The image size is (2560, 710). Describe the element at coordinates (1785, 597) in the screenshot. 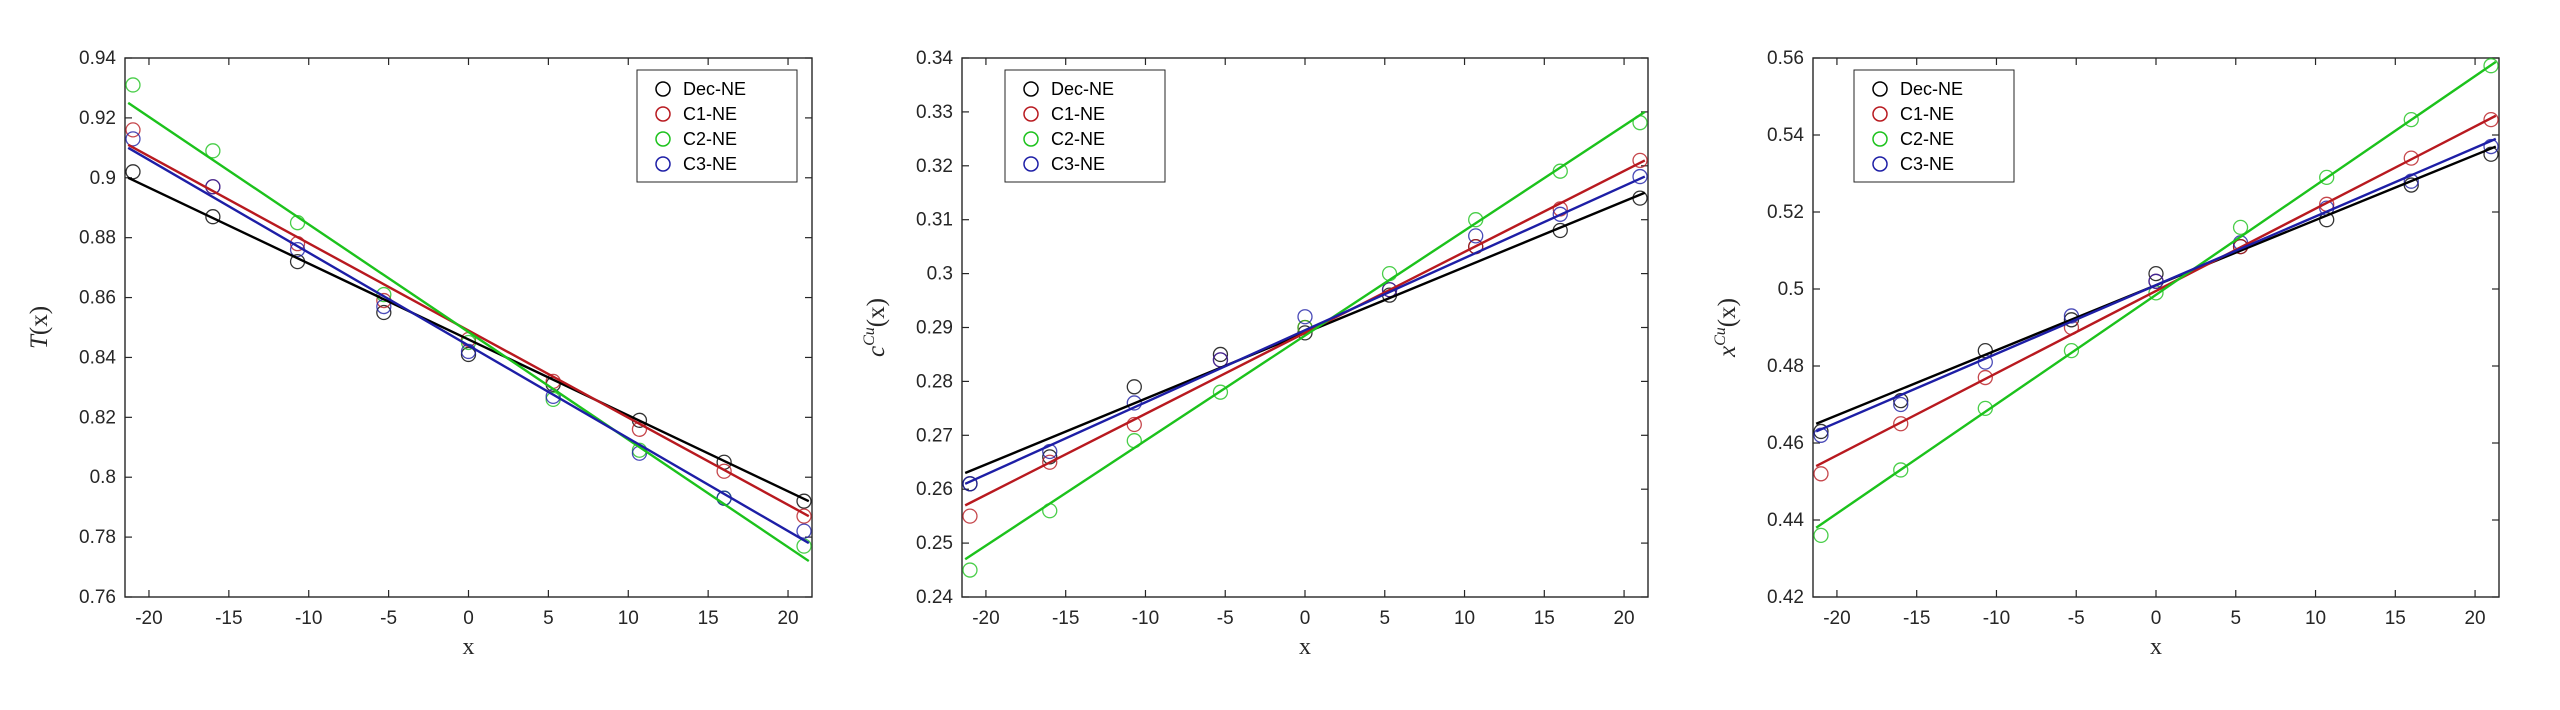

I see `y-tick-label: 0.42` at that location.